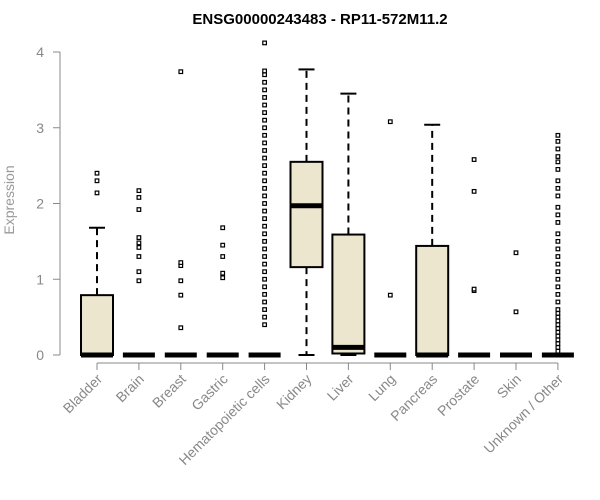 The width and height of the screenshot is (600, 500). Describe the element at coordinates (40, 279) in the screenshot. I see `y-tick-label-1: 1` at that location.